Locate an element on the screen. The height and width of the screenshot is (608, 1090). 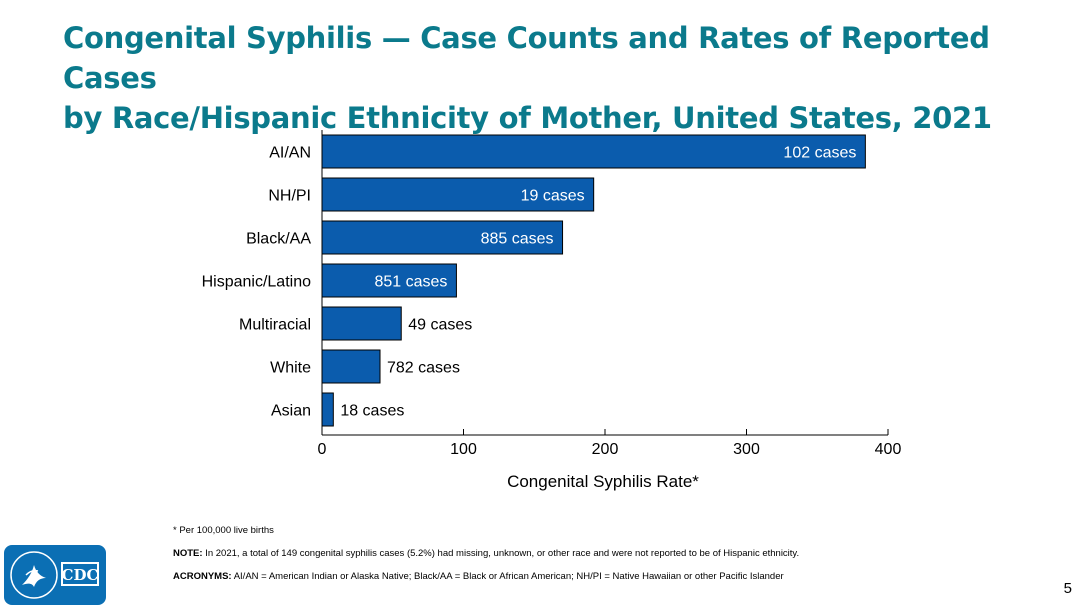
page-number: 5 is located at coordinates (1067, 588).